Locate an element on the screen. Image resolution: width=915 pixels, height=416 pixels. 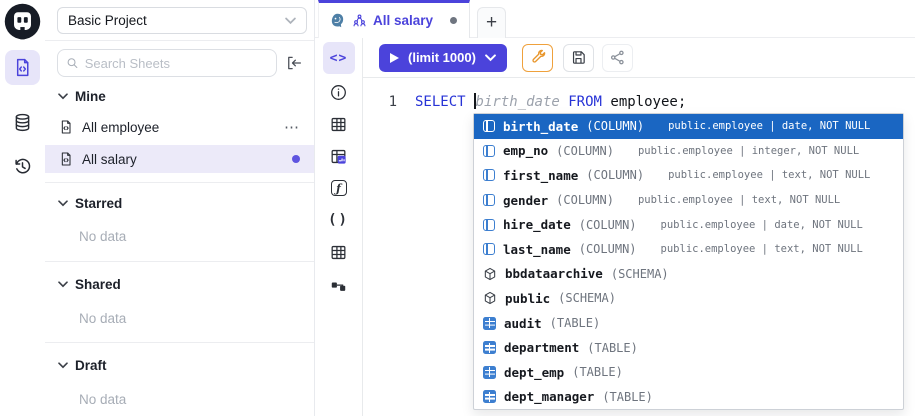
rail-sheets-button is located at coordinates (22, 67).